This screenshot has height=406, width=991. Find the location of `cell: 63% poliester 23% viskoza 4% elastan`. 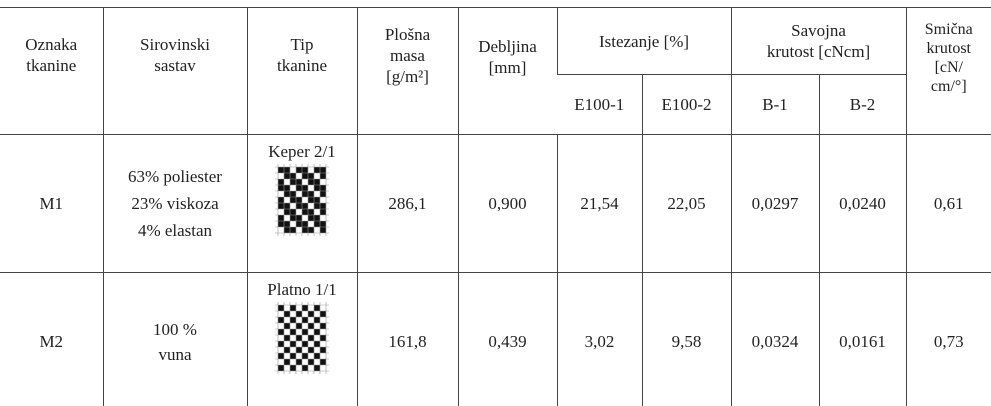

cell: 63% poliester 23% viskoza 4% elastan is located at coordinates (174, 203).